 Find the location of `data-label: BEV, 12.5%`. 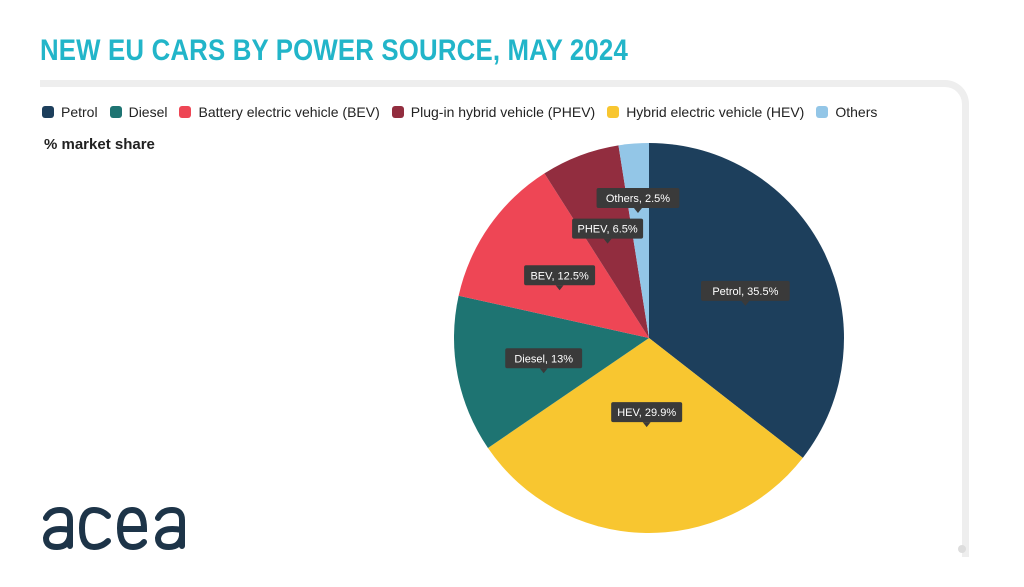

data-label: BEV, 12.5% is located at coordinates (560, 278).